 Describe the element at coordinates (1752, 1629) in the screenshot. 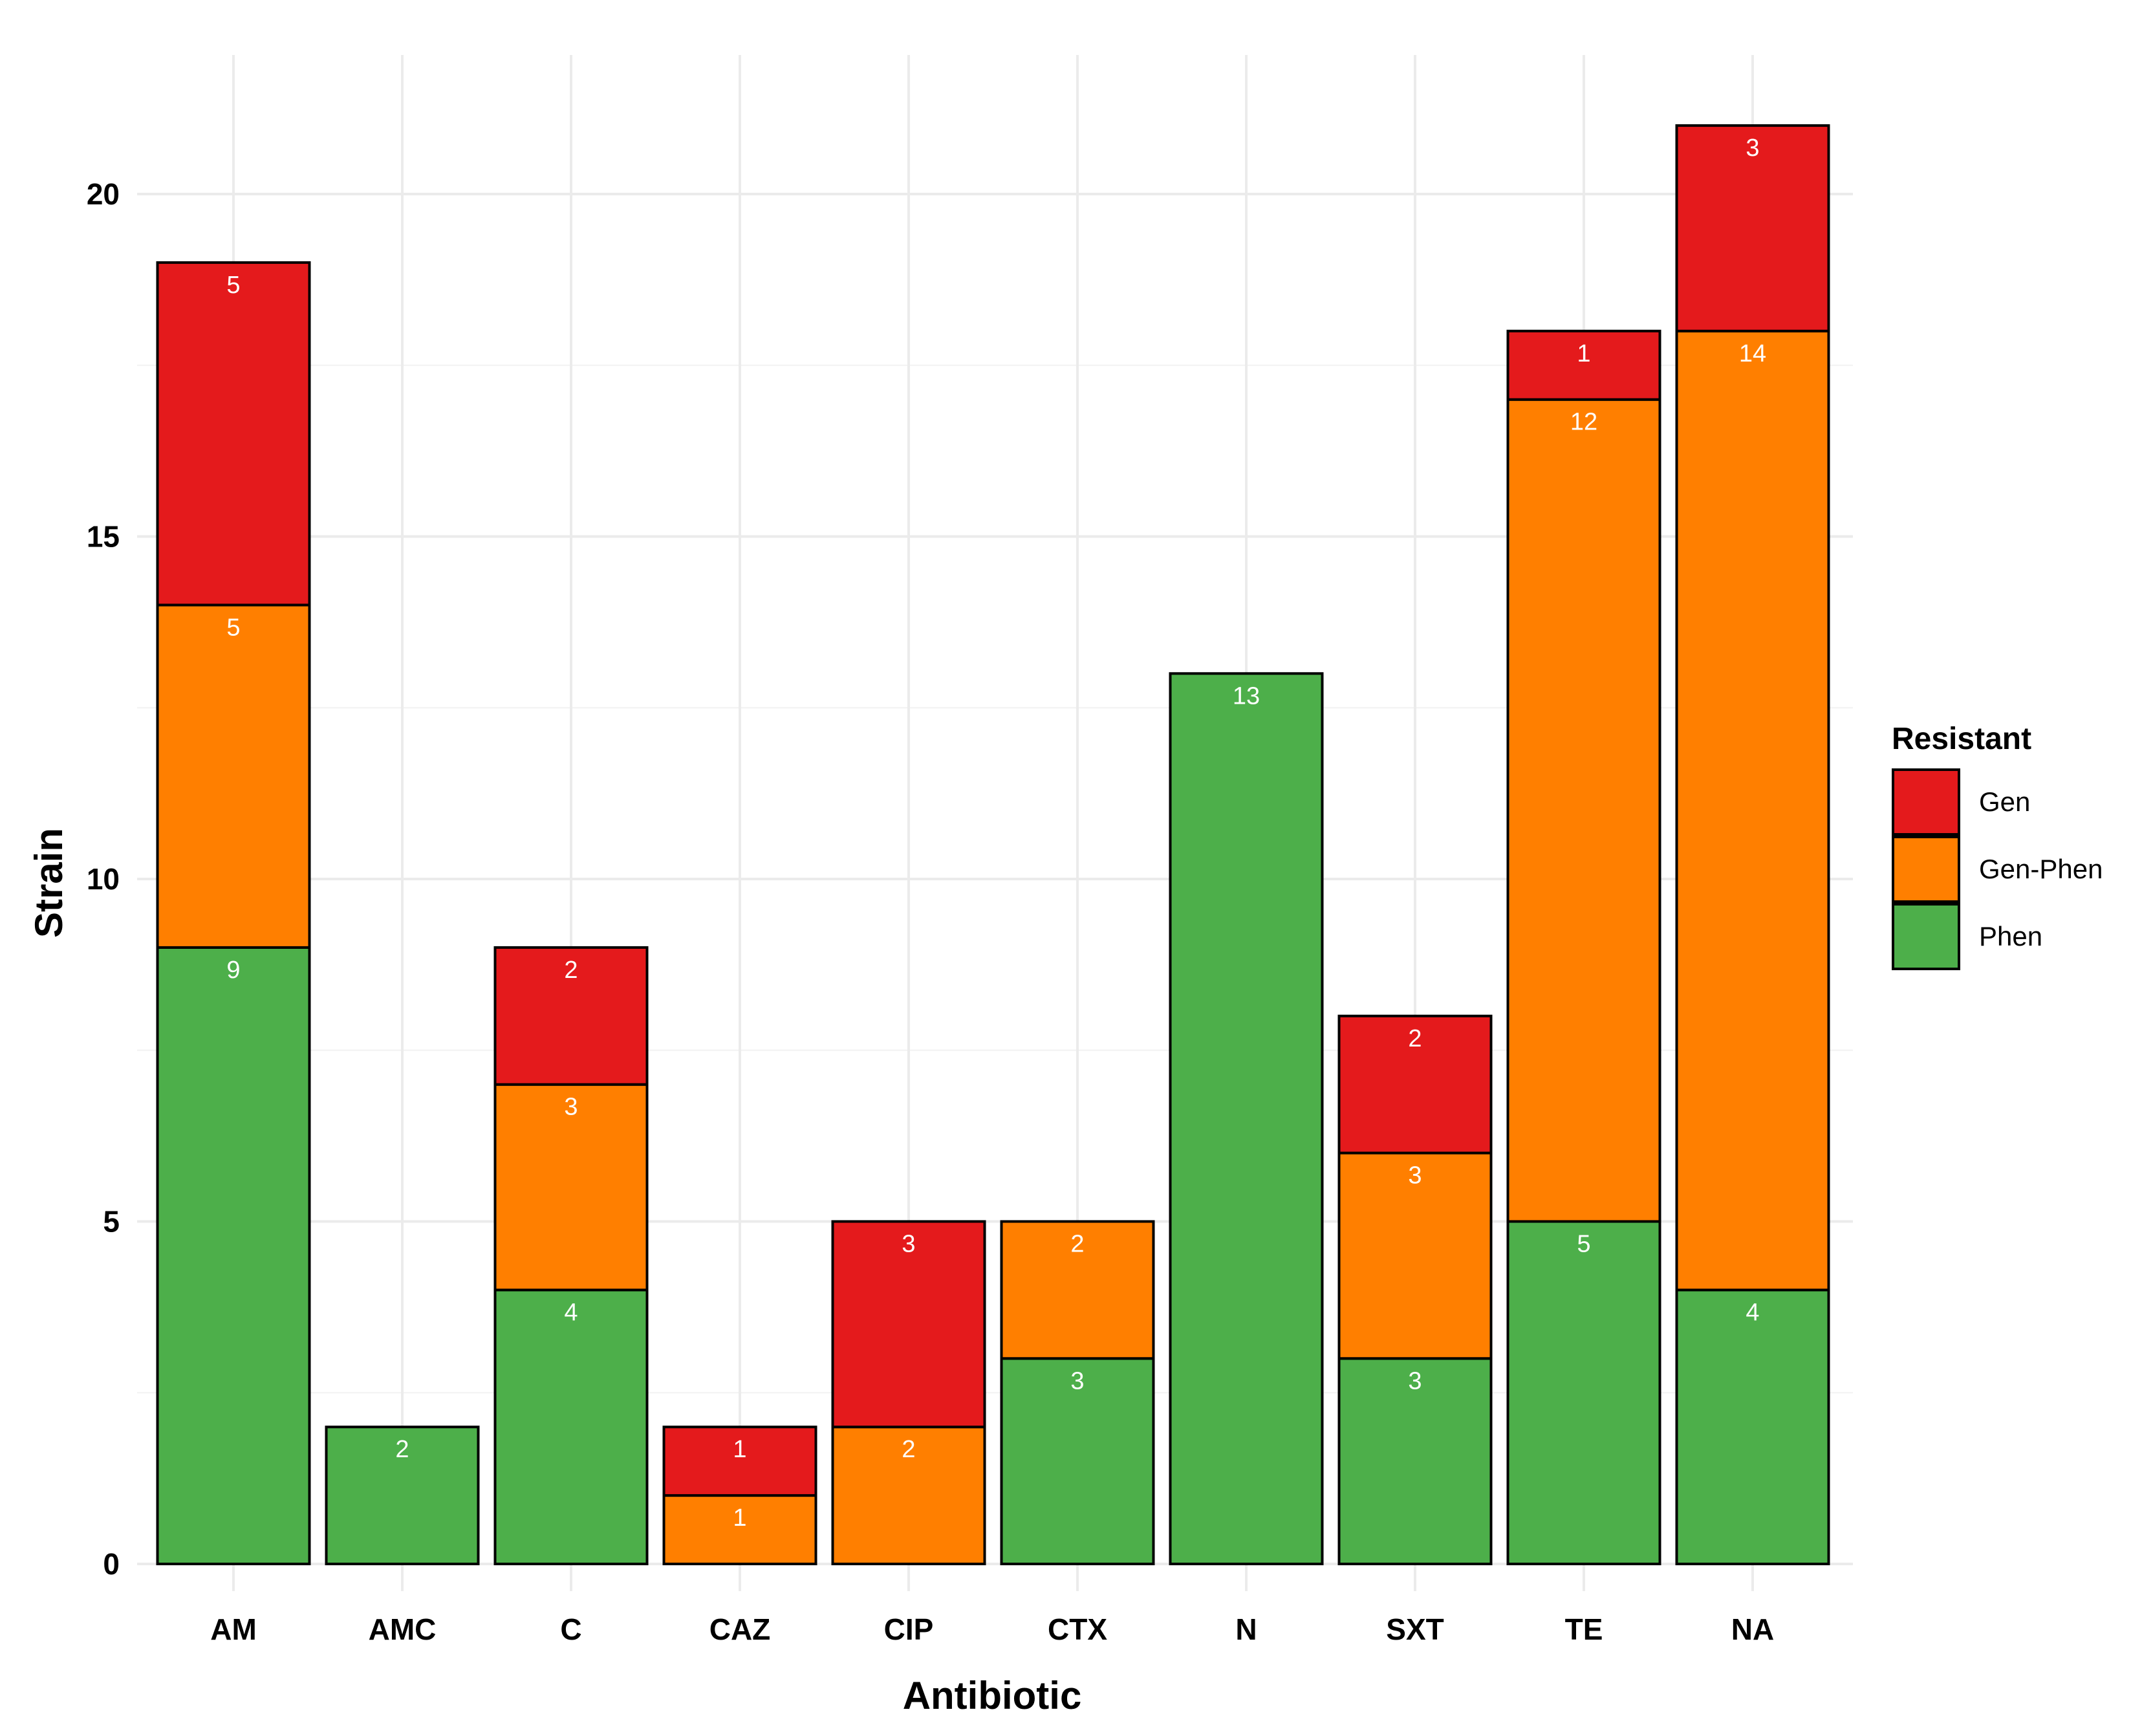

I see `x-tick-label: NA` at that location.